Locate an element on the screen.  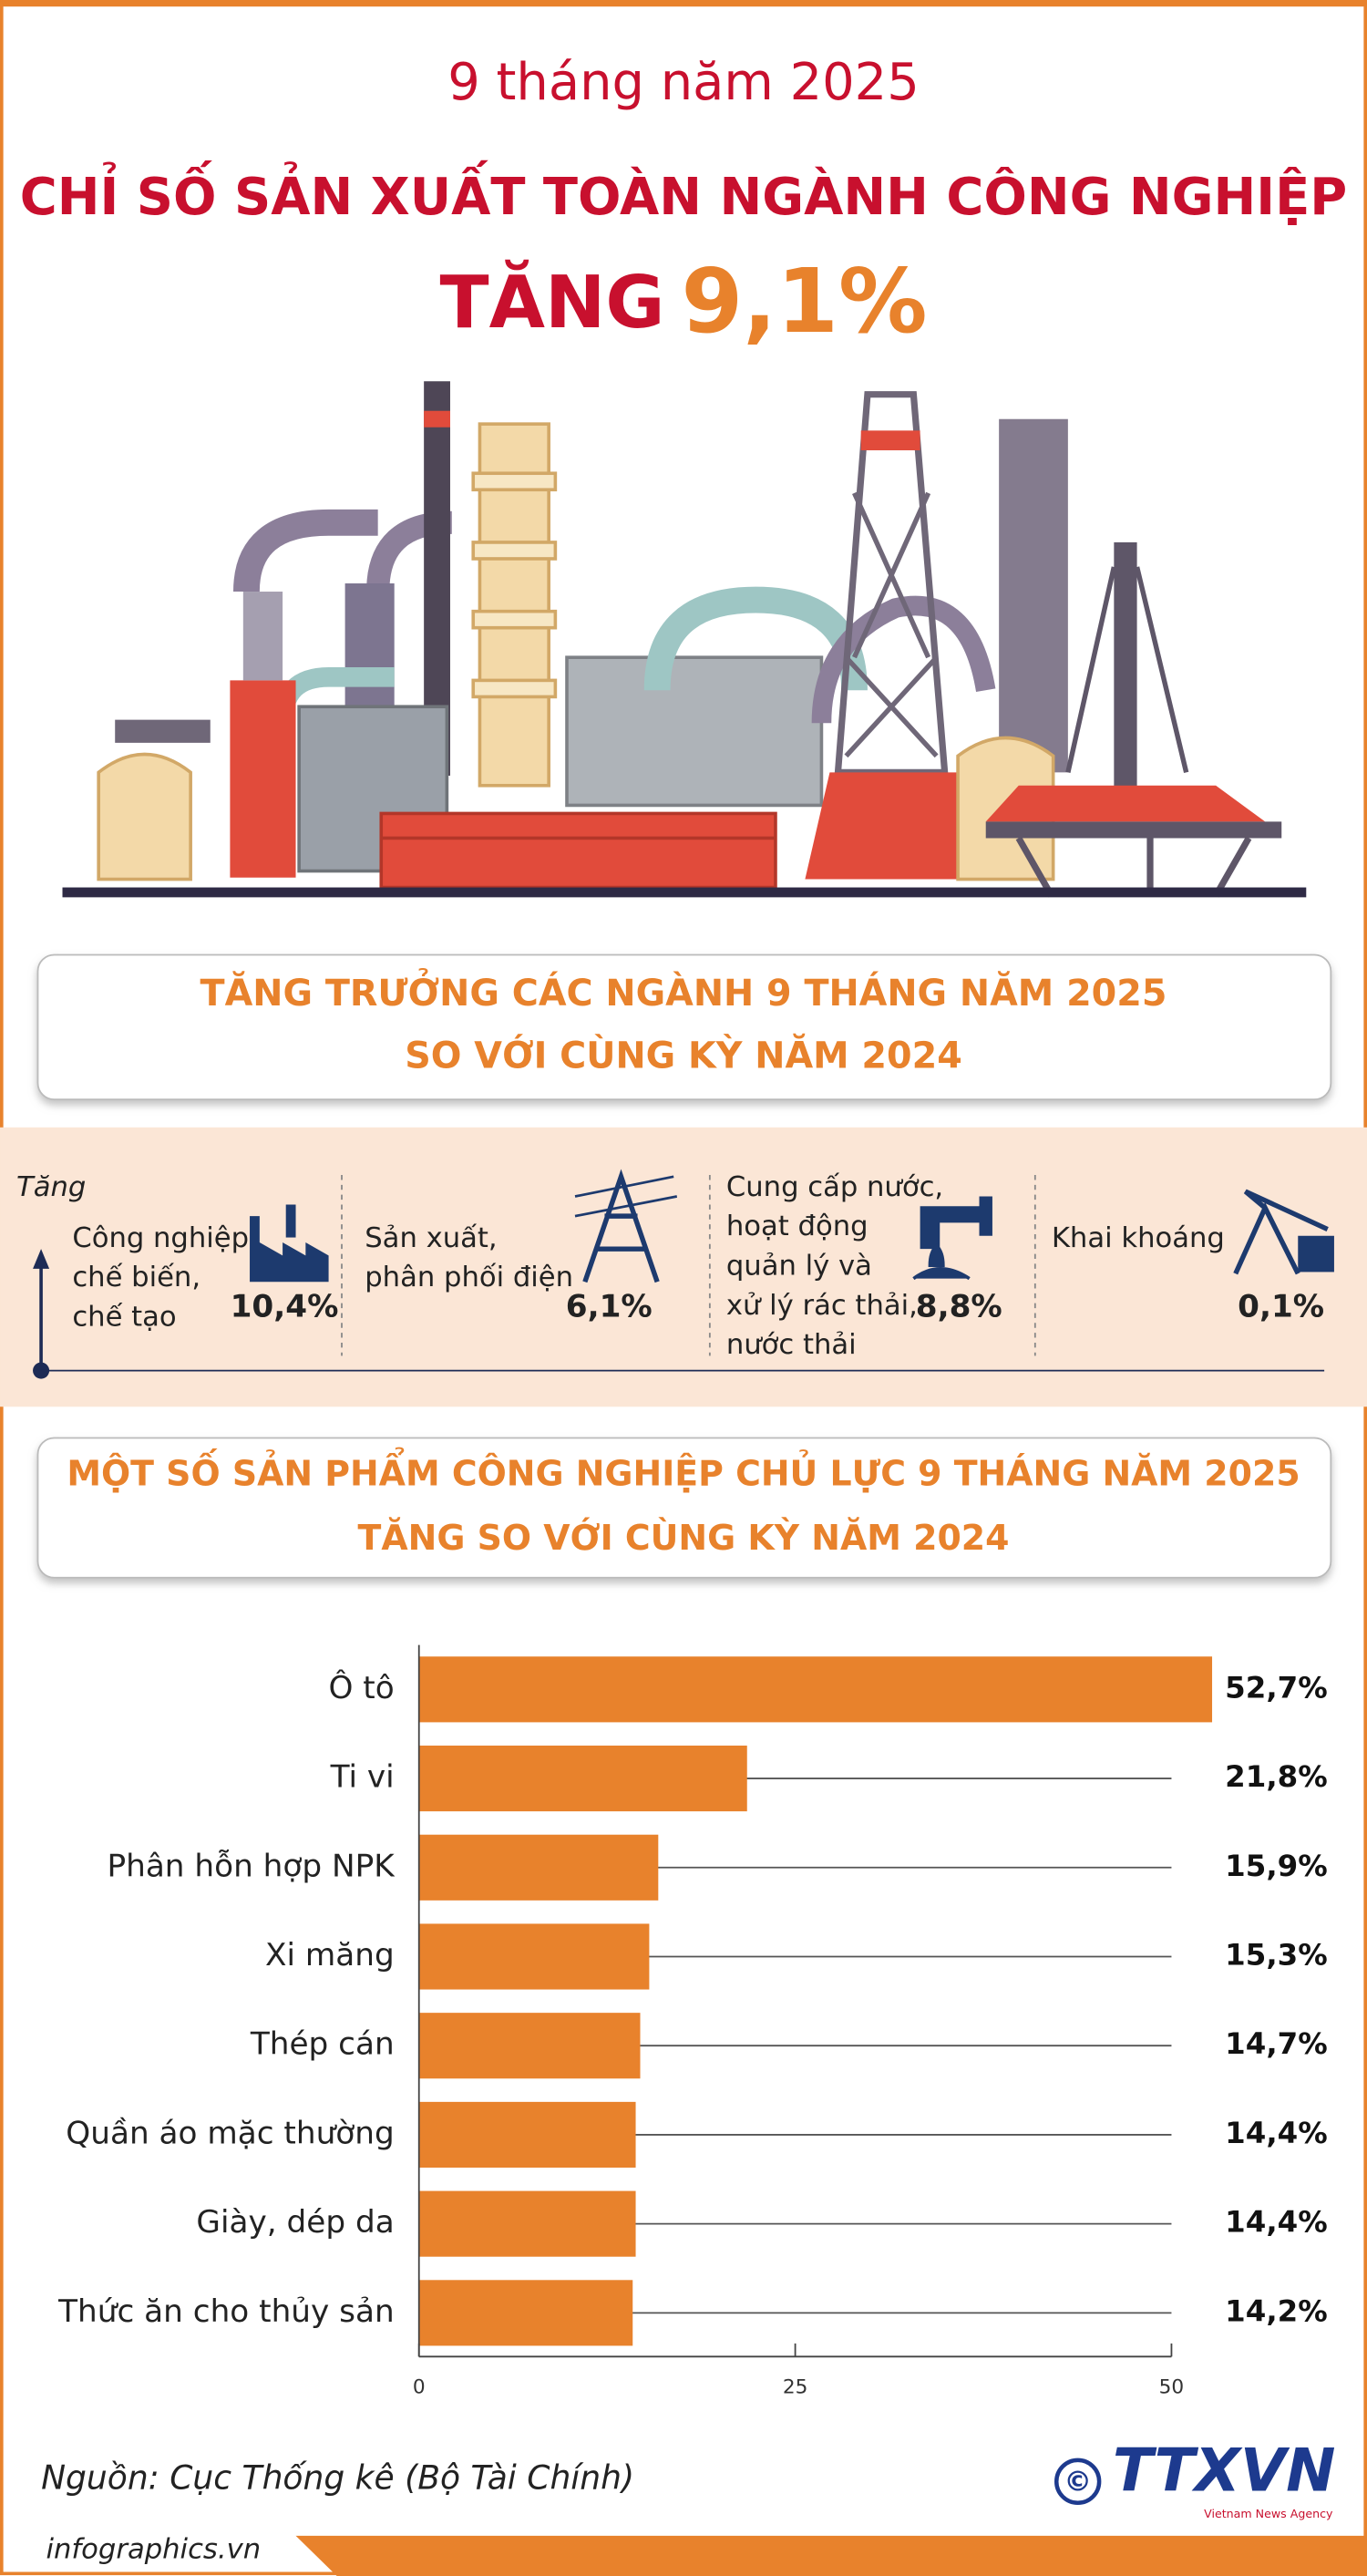
category-label: Ti vi is located at coordinates (362, 1777).